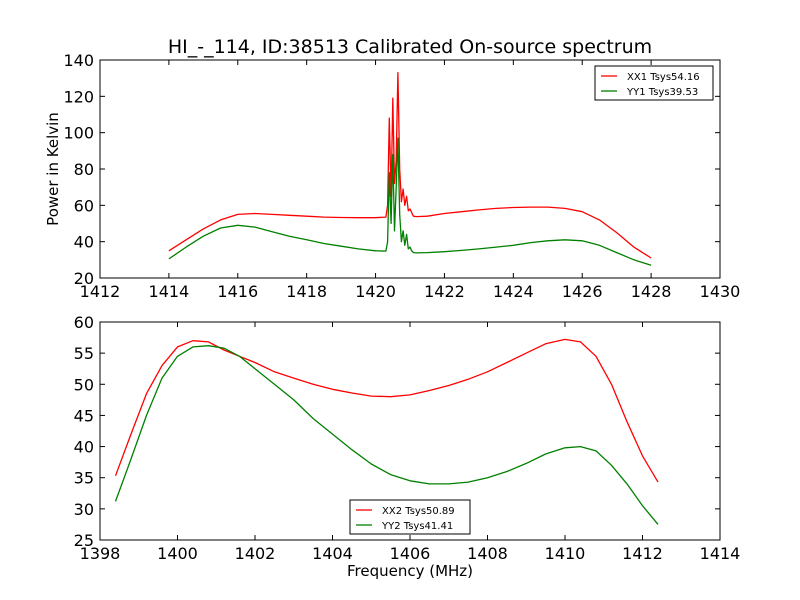  What do you see at coordinates (375, 291) in the screenshot?
I see `top-x-tick-label: 1420` at bounding box center [375, 291].